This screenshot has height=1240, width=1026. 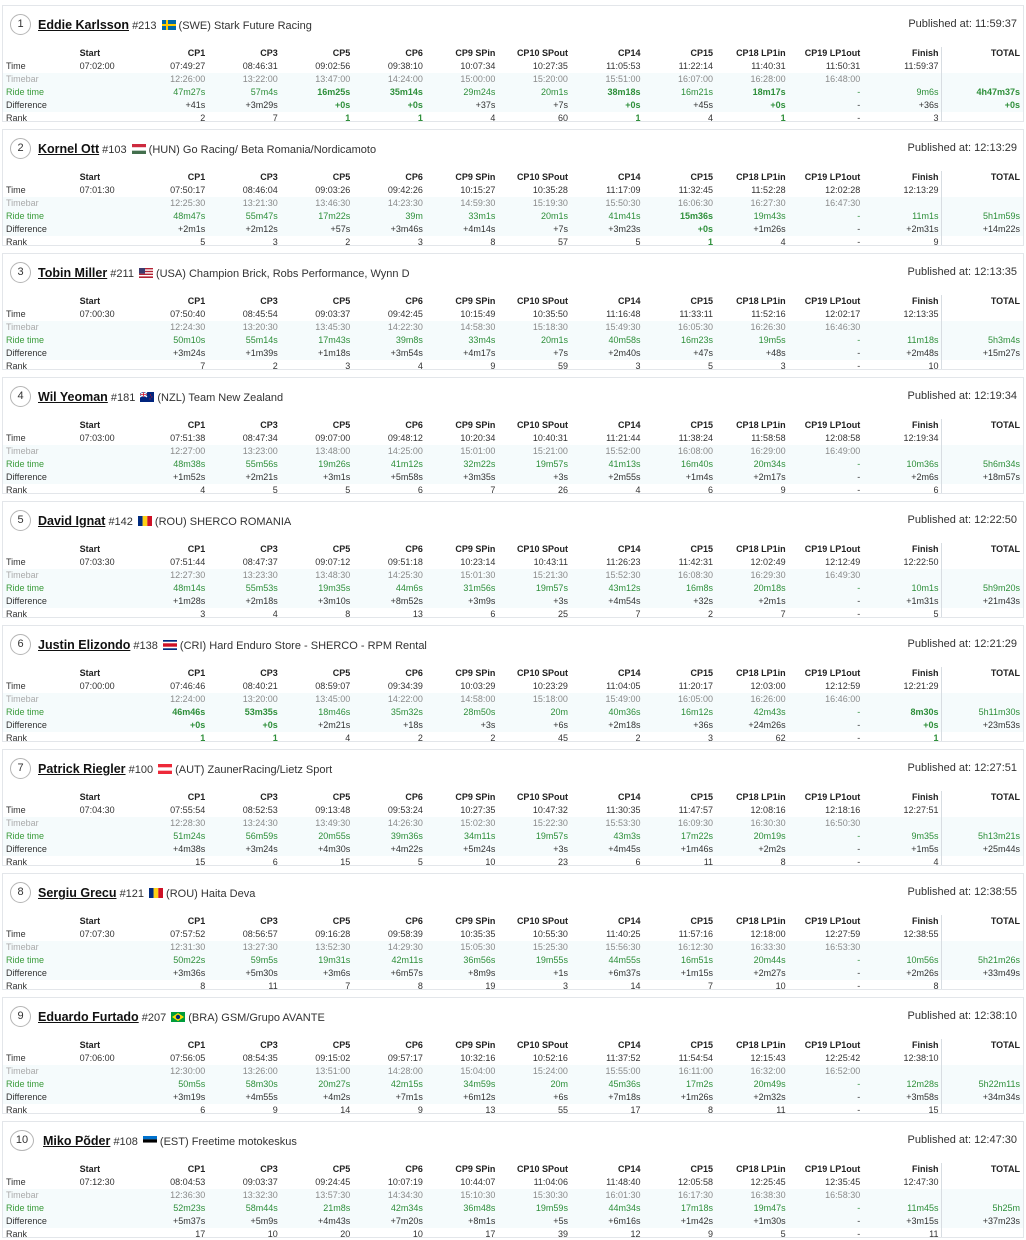 I want to click on team-name: Champion Brick, Robs Performance, Wynn D, so click(x=299, y=274).